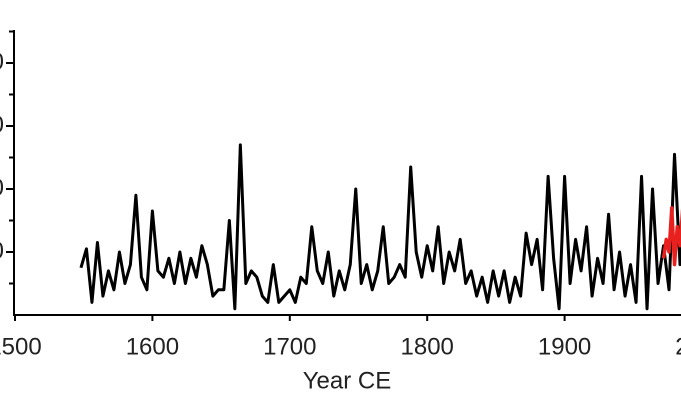 This screenshot has height=409, width=681. What do you see at coordinates (427, 346) in the screenshot?
I see `x-tick-label: 1800` at bounding box center [427, 346].